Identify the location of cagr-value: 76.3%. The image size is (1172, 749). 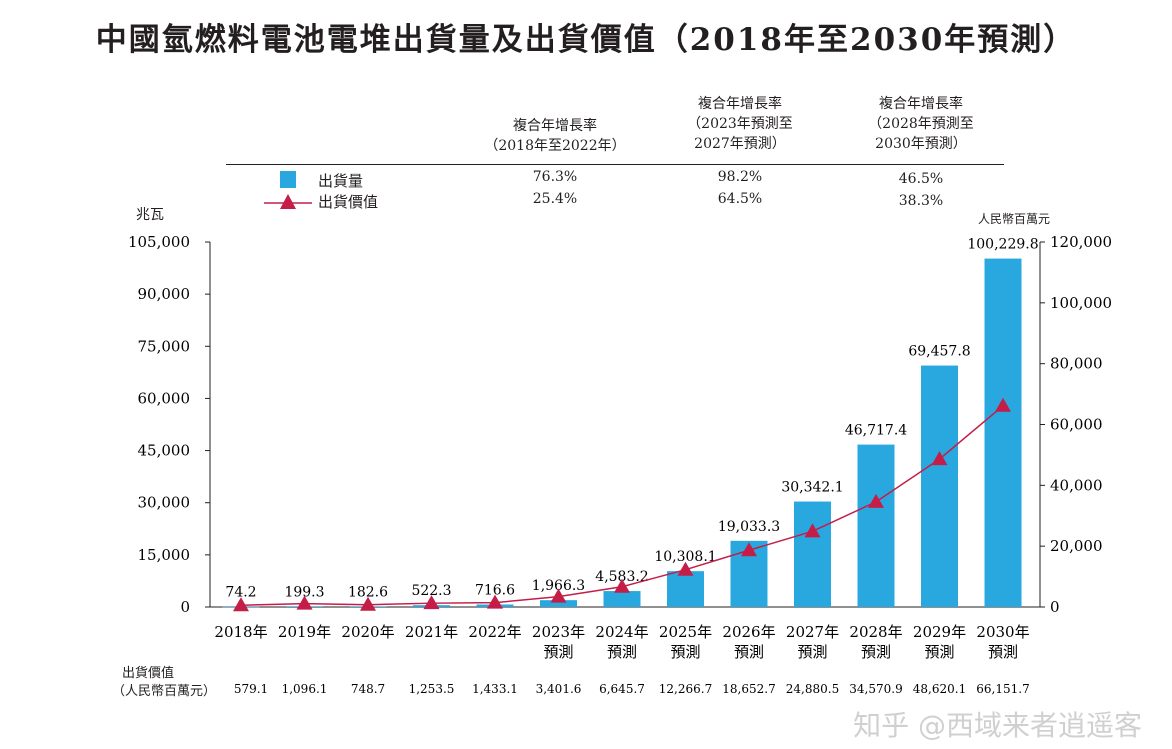
(555, 177).